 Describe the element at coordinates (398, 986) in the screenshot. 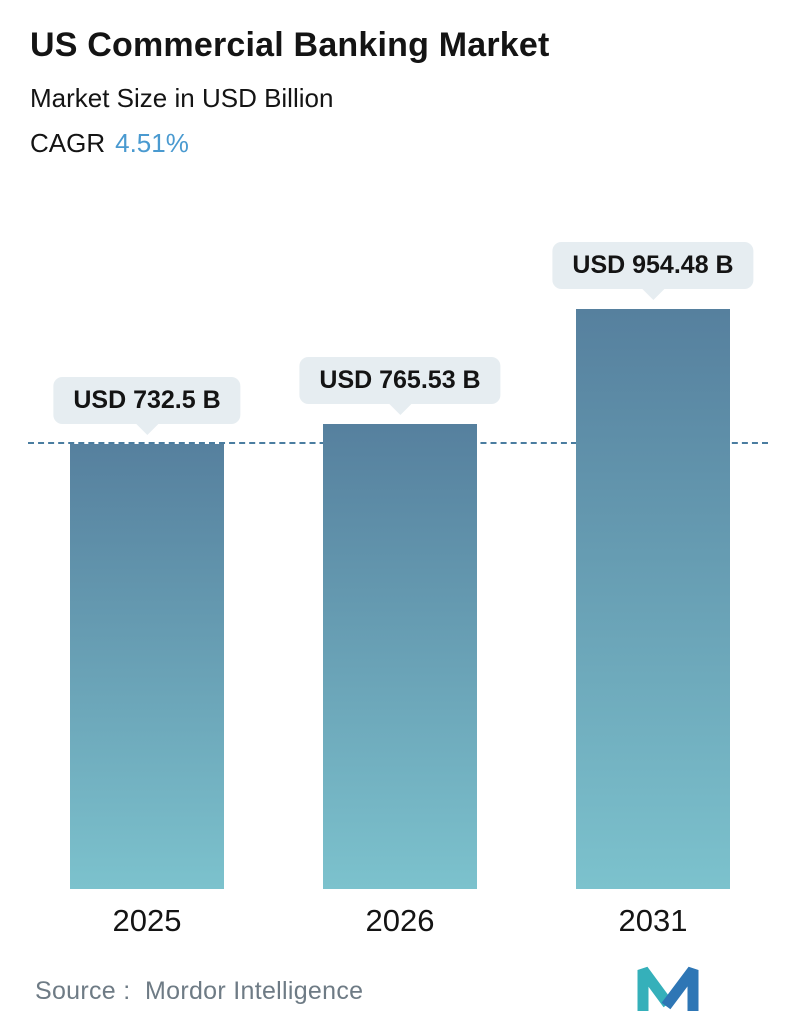

I see `footer: Source : Mordor Intelligence` at that location.